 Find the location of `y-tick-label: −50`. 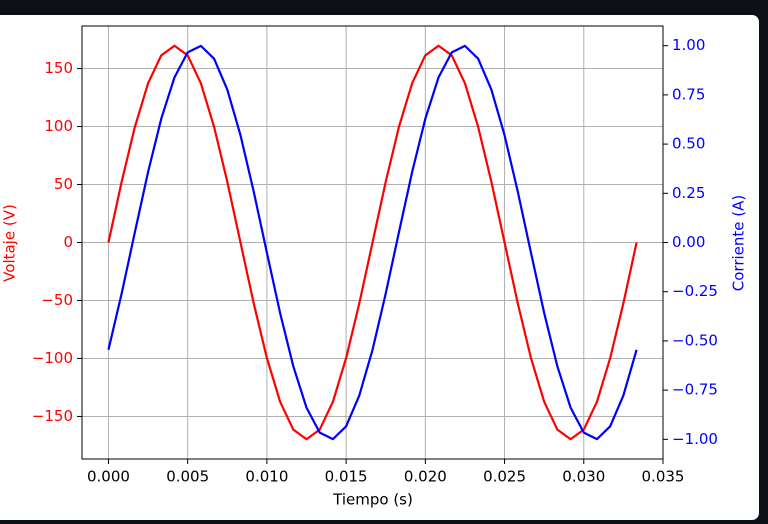

y-tick-label: −50 is located at coordinates (57, 300).